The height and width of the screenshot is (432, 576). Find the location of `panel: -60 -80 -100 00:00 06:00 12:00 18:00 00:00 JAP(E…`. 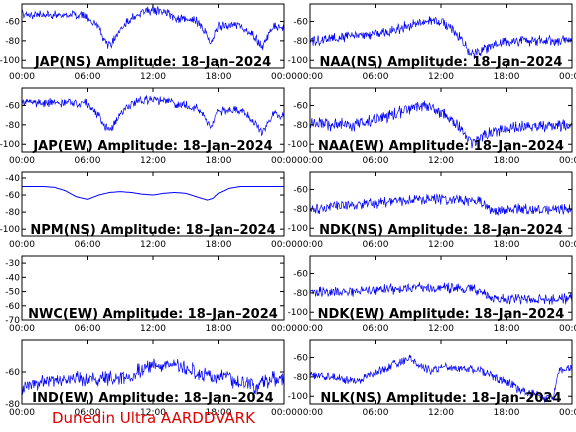

panel: -60 -80 -100 00:00 06:00 12:00 18:00 00:00 JAP(E… is located at coordinates (148, 126).